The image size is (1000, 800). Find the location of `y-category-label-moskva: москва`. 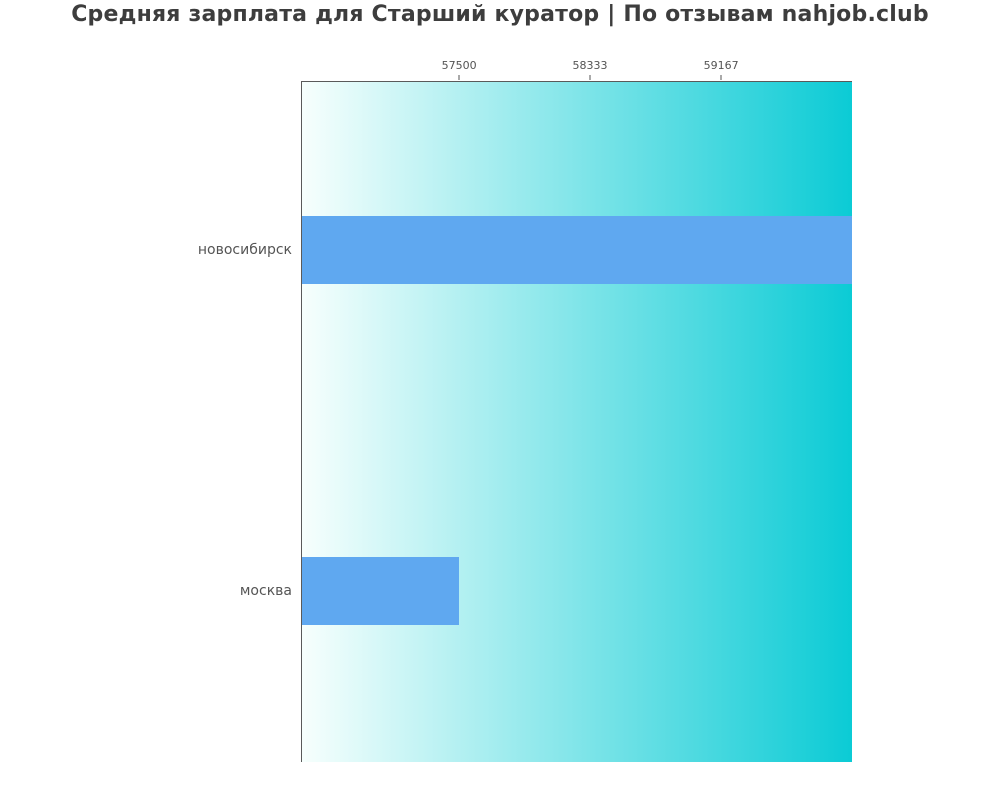

y-category-label-moskva: москва is located at coordinates (265, 591).